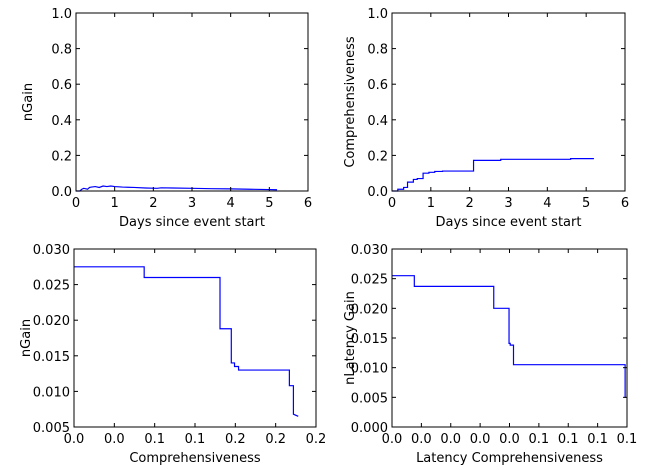 The height and width of the screenshot is (470, 646). Describe the element at coordinates (195, 458) in the screenshot. I see `x-axis-label: Comprehensiveness` at that location.